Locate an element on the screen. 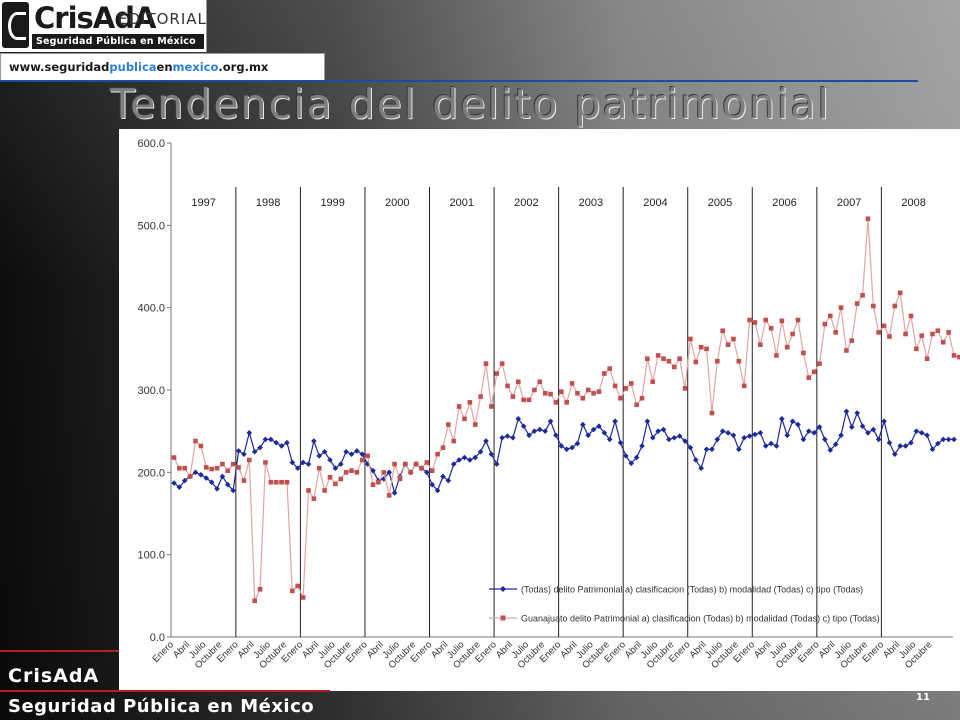  year-label: 2006 is located at coordinates (784, 203).